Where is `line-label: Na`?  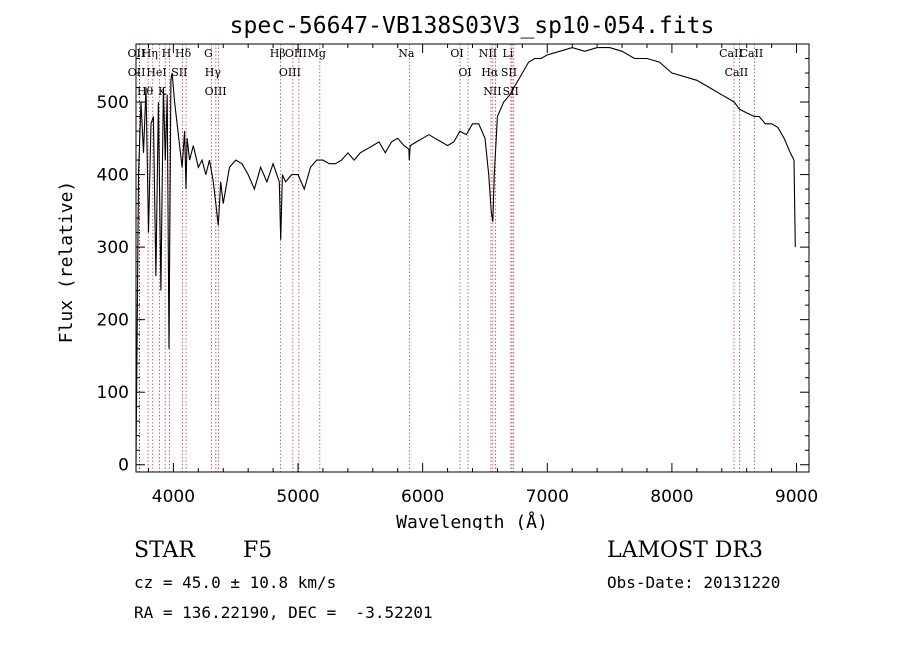
line-label: Na is located at coordinates (406, 53).